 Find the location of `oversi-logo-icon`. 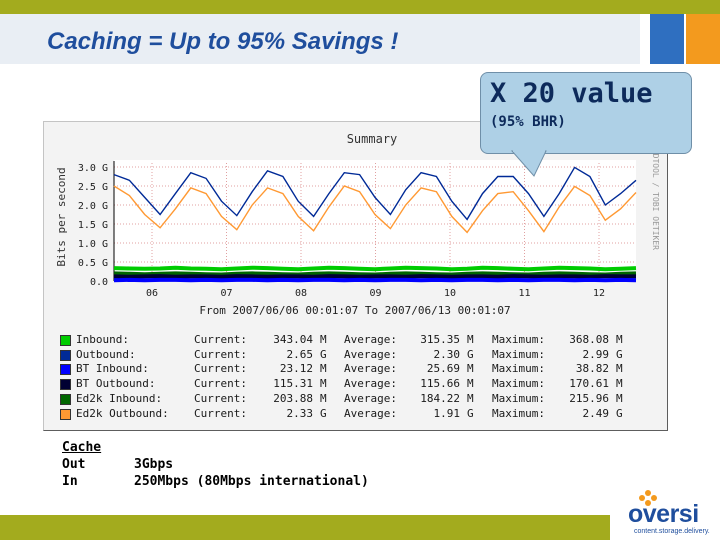

oversi-logo-icon is located at coordinates (648, 498).